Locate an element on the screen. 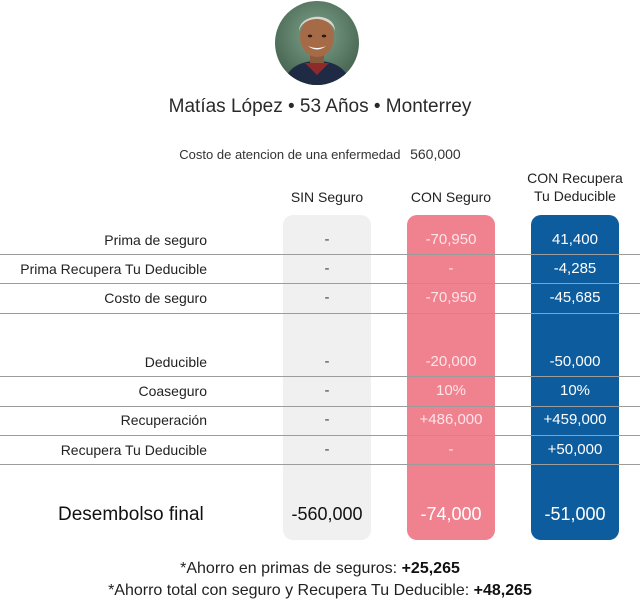 Image resolution: width=640 pixels, height=600 pixels. cell-con-coaseguro: 10% is located at coordinates (451, 390).